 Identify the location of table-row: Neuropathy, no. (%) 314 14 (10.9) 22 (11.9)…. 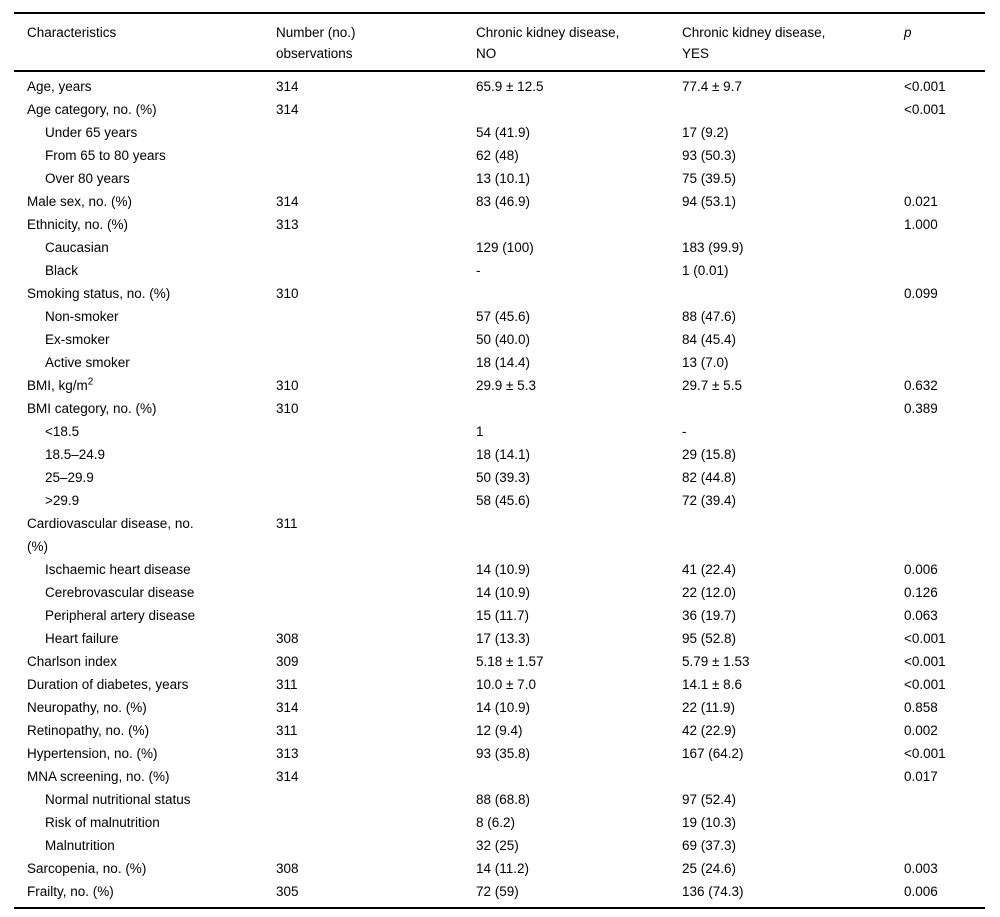
(499, 707).